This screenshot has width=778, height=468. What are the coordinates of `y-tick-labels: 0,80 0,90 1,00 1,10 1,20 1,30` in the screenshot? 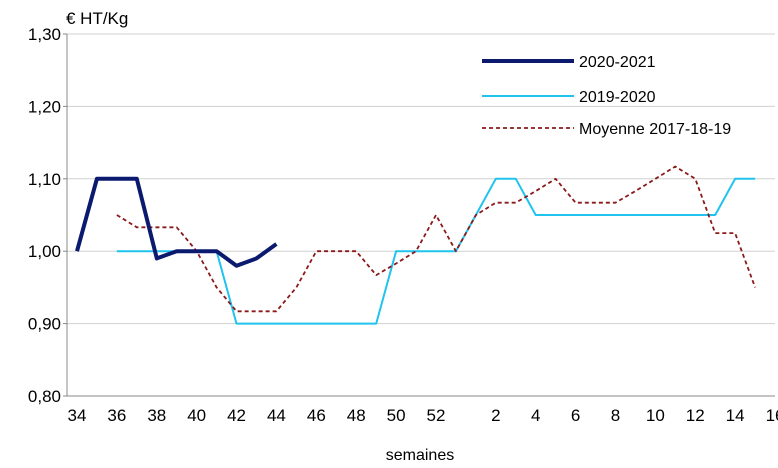 It's located at (44, 215).